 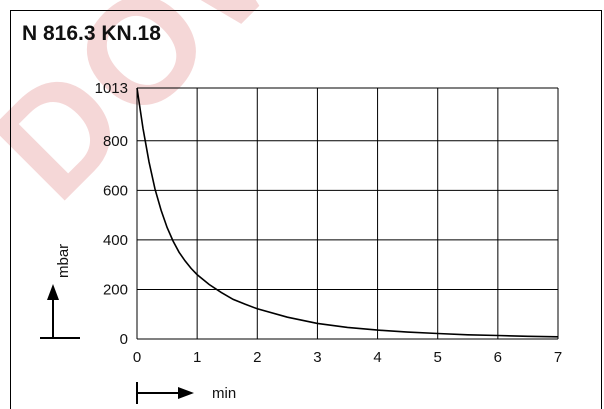 I want to click on x-tick-label: 2, so click(x=257, y=357).